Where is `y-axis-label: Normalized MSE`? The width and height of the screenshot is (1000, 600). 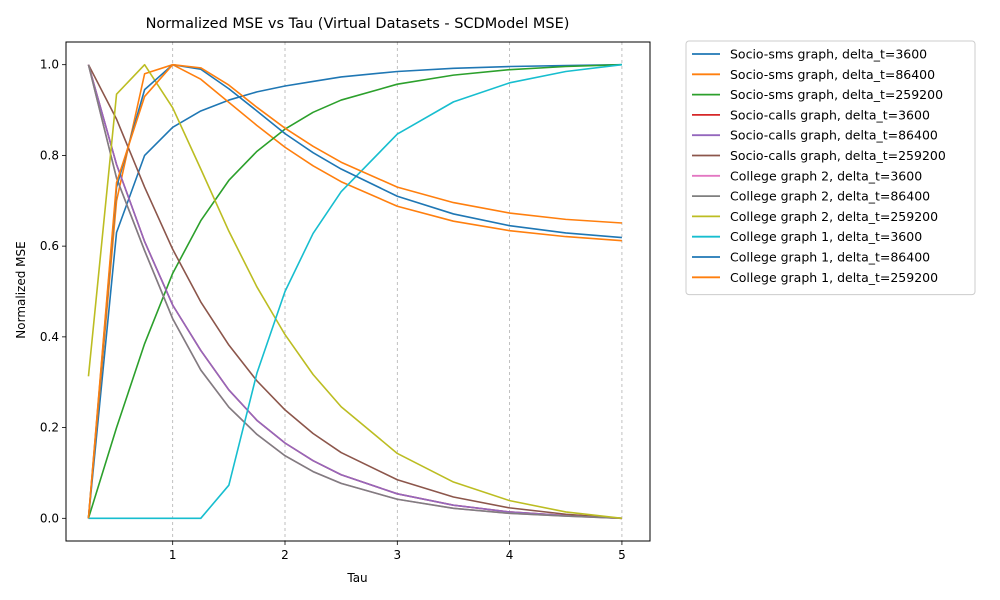 y-axis-label: Normalized MSE is located at coordinates (21, 289).